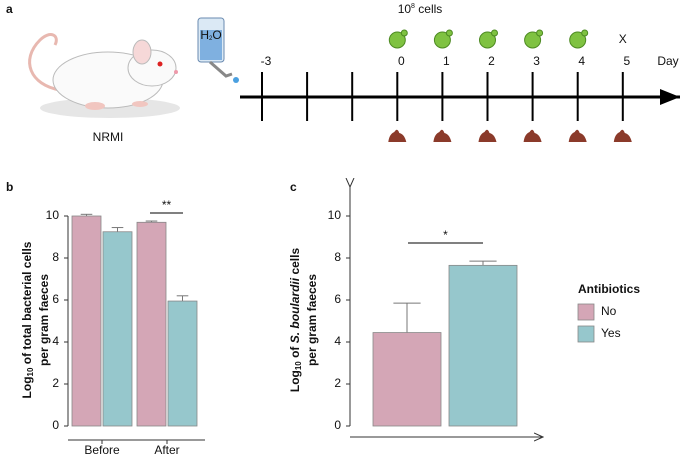 The height and width of the screenshot is (456, 685). Describe the element at coordinates (167, 205) in the screenshot. I see `significance-label: **` at that location.